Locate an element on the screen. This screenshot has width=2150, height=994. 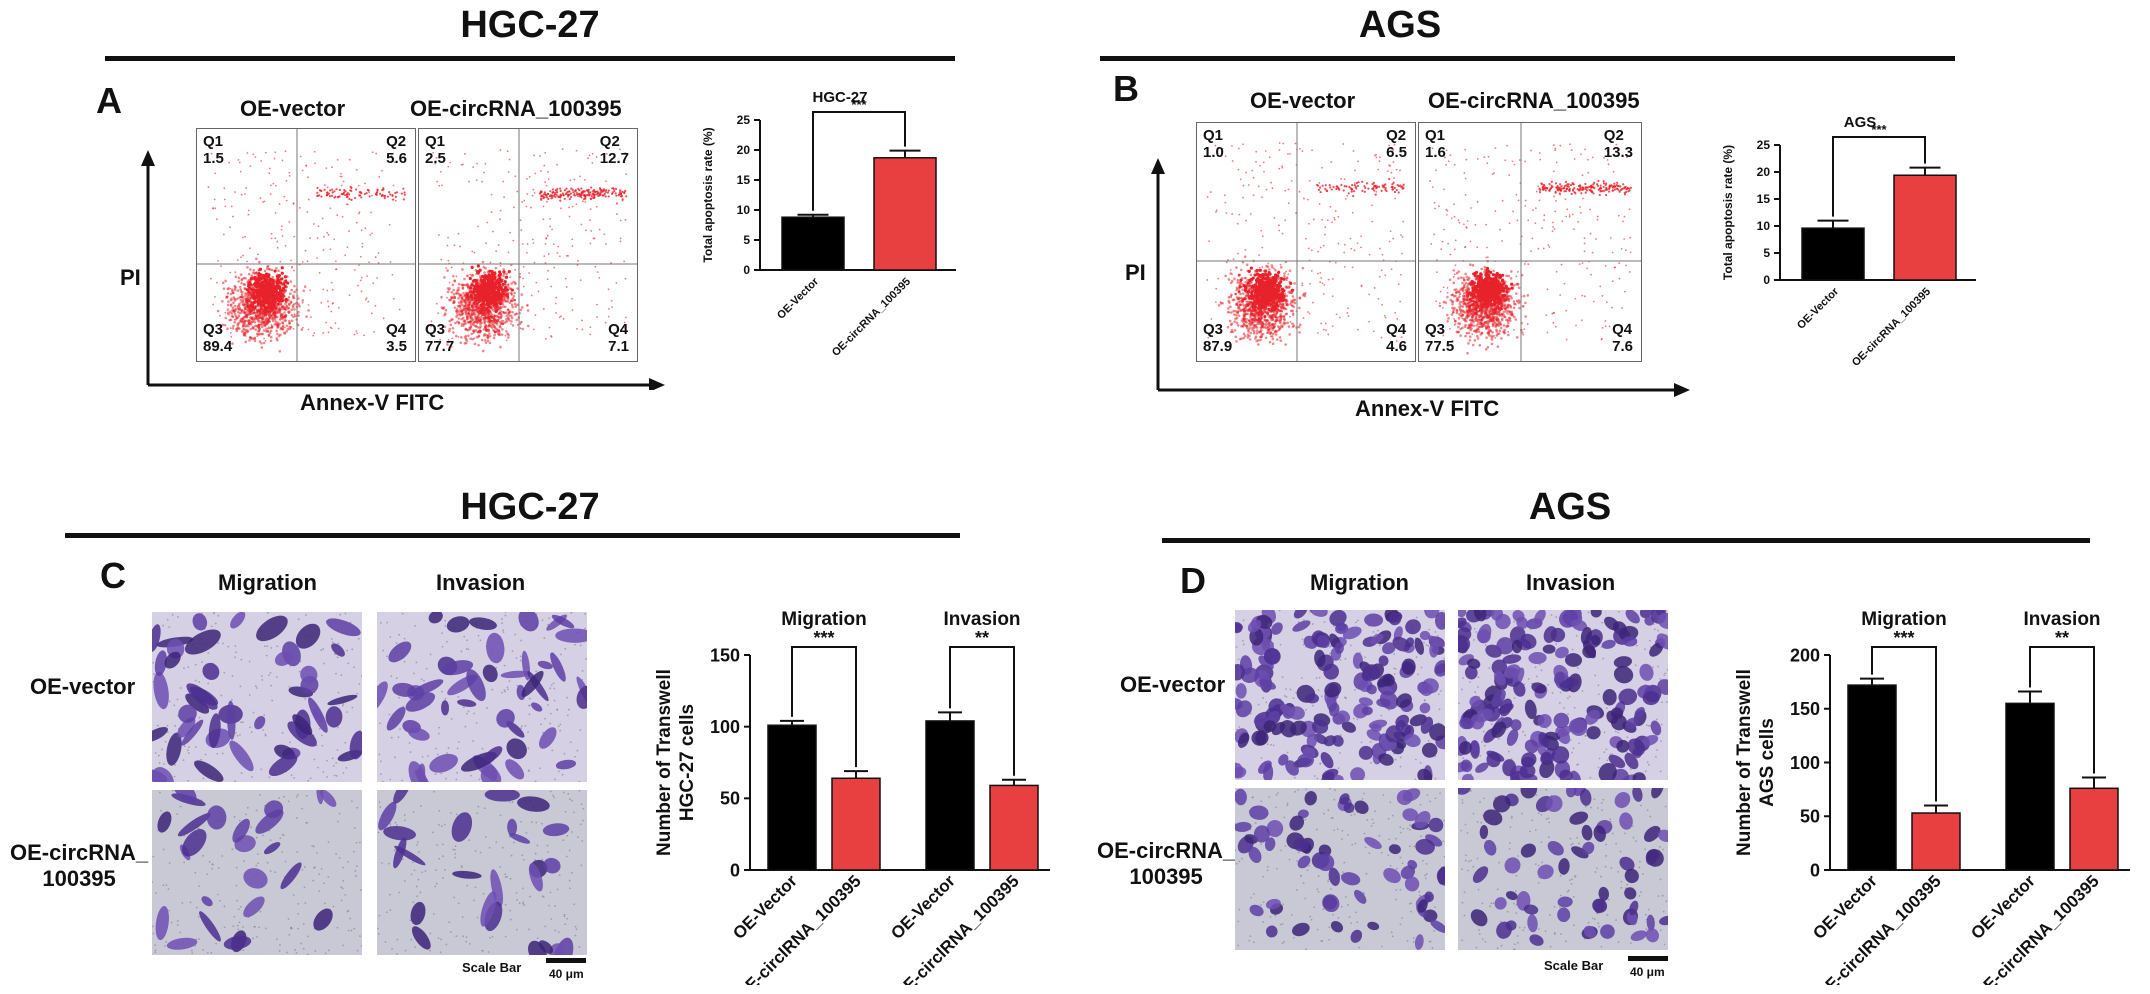
y-tick-label: 150 is located at coordinates (725, 655).